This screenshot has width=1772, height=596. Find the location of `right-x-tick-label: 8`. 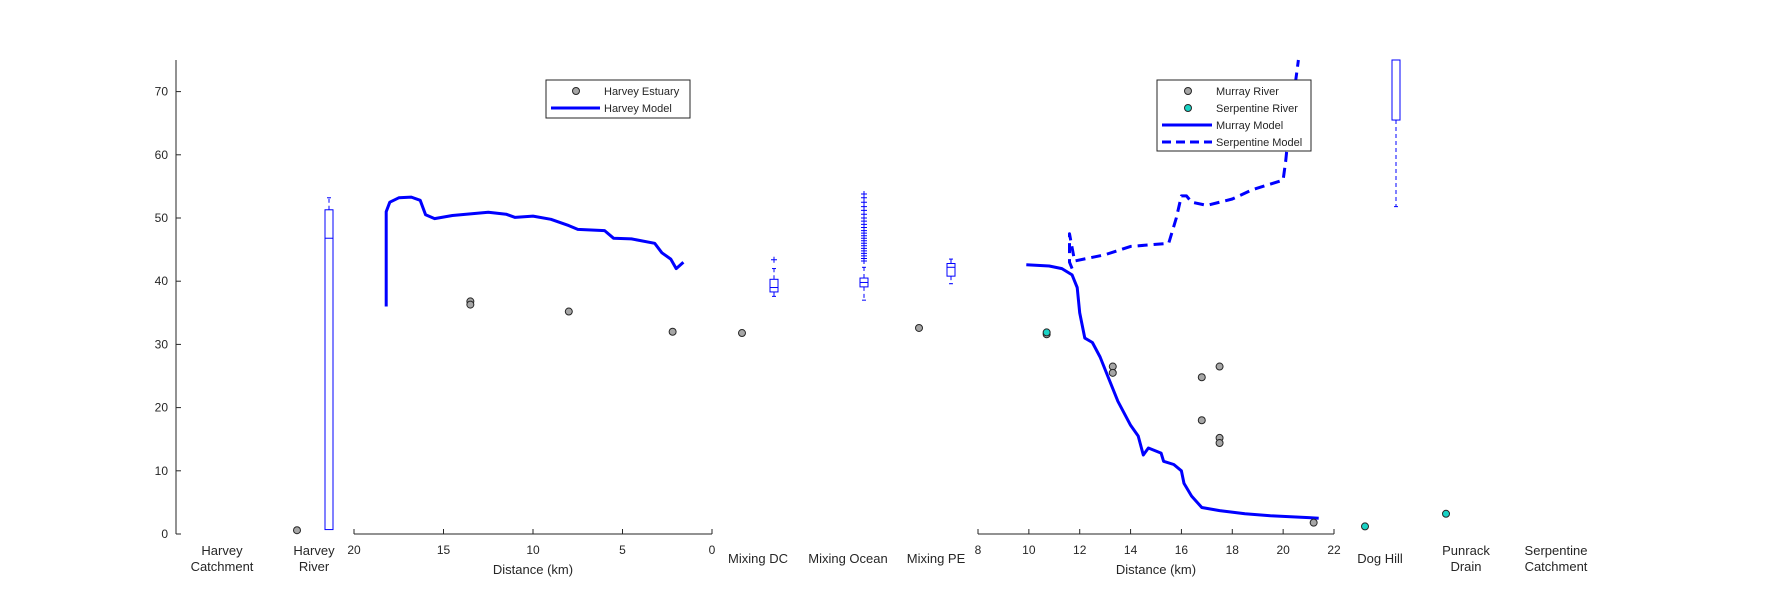

right-x-tick-label: 8 is located at coordinates (978, 550).